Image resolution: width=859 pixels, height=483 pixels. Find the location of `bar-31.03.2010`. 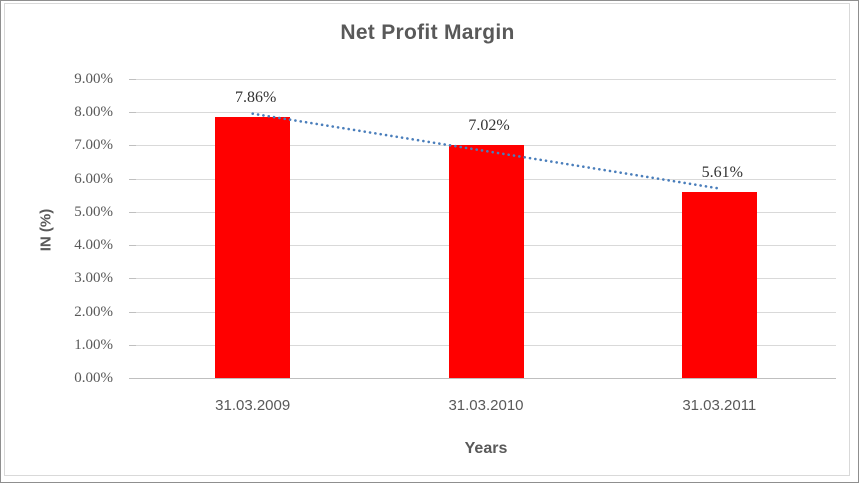

bar-31.03.2010 is located at coordinates (486, 261).